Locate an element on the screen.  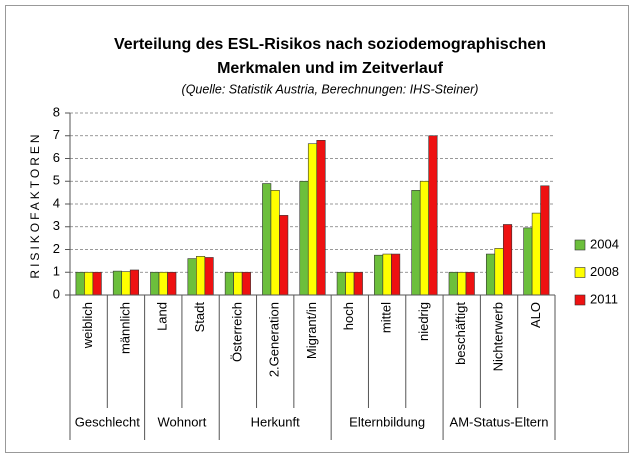
y-tick-label: 7 is located at coordinates (56, 134).